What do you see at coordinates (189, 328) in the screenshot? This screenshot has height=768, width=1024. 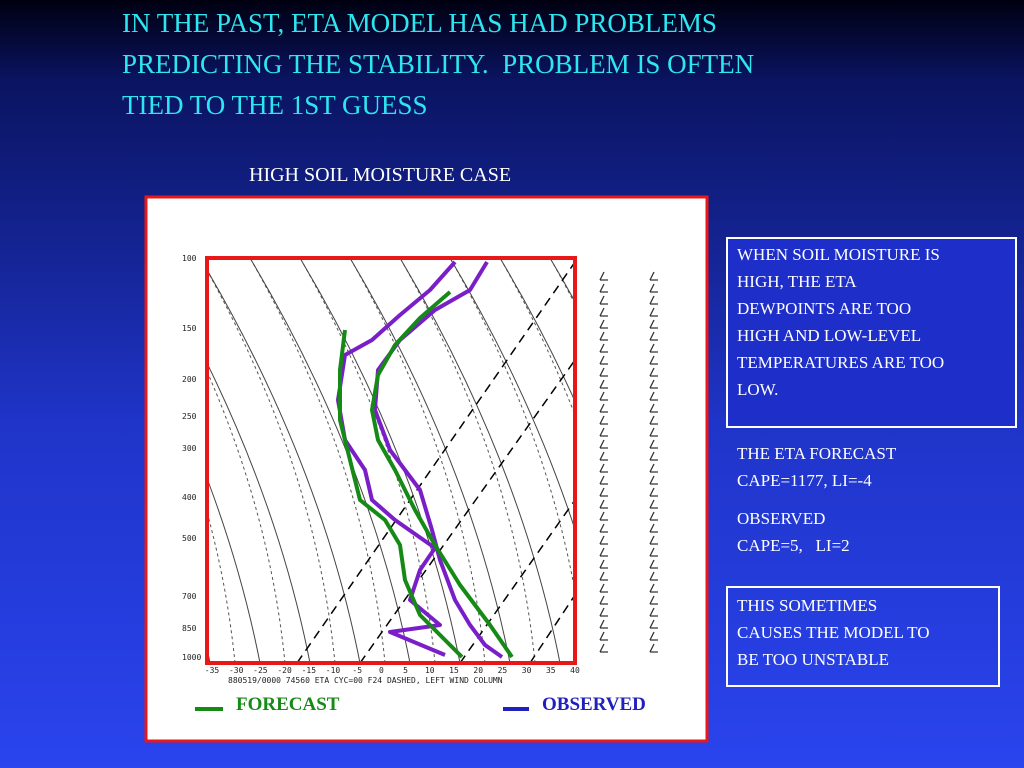 I see `pressure-label: 150` at bounding box center [189, 328].